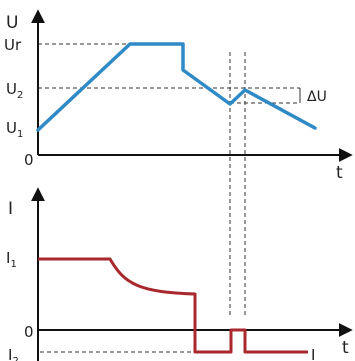 The width and height of the screenshot is (355, 361). Describe the element at coordinates (317, 97) in the screenshot. I see `delta-u-label: ΔU` at that location.